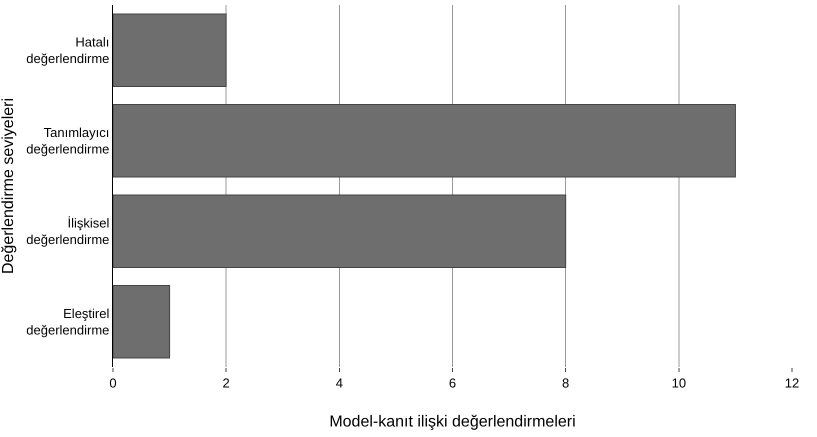 Image resolution: width=817 pixels, height=437 pixels. Describe the element at coordinates (679, 383) in the screenshot. I see `x-tick-label: 10` at that location.